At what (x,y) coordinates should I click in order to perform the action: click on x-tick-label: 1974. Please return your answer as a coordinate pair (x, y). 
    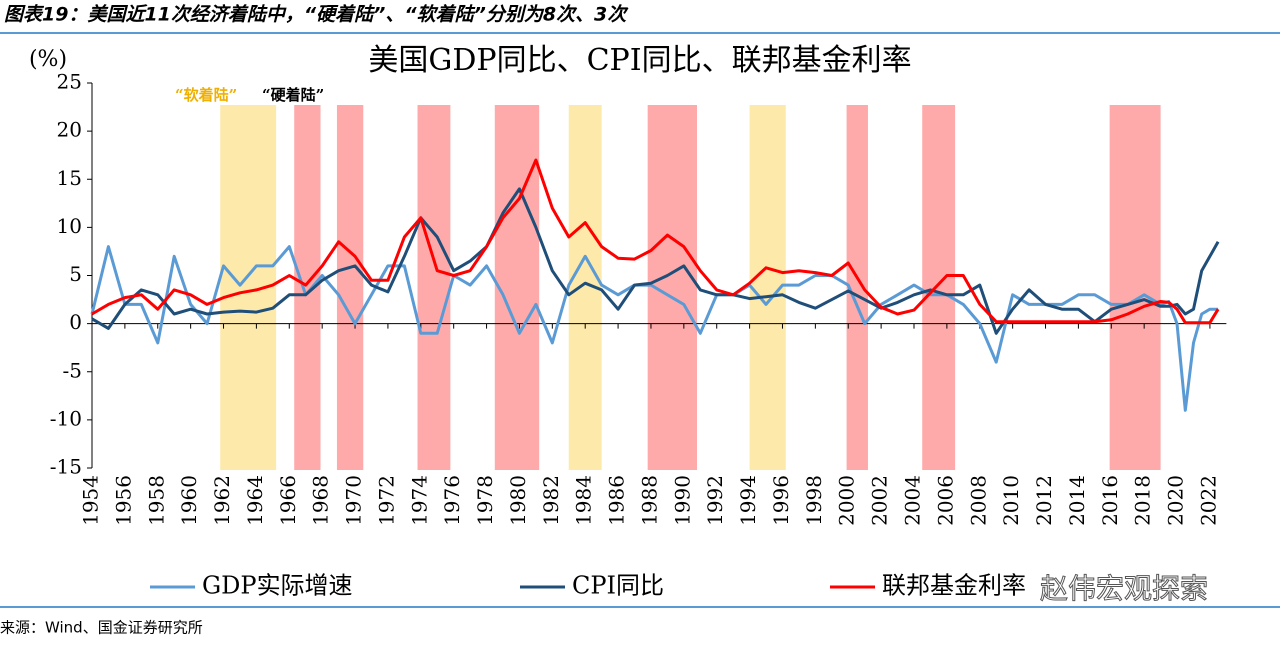
    Looking at the image, I should click on (419, 500).